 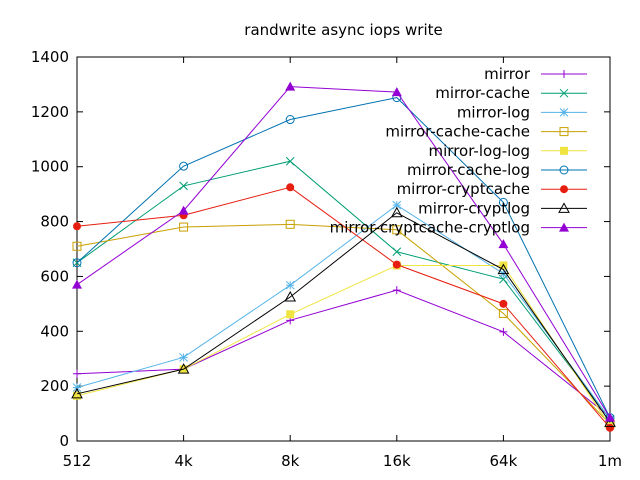 I want to click on y-tick-label: 800, so click(x=54, y=222).